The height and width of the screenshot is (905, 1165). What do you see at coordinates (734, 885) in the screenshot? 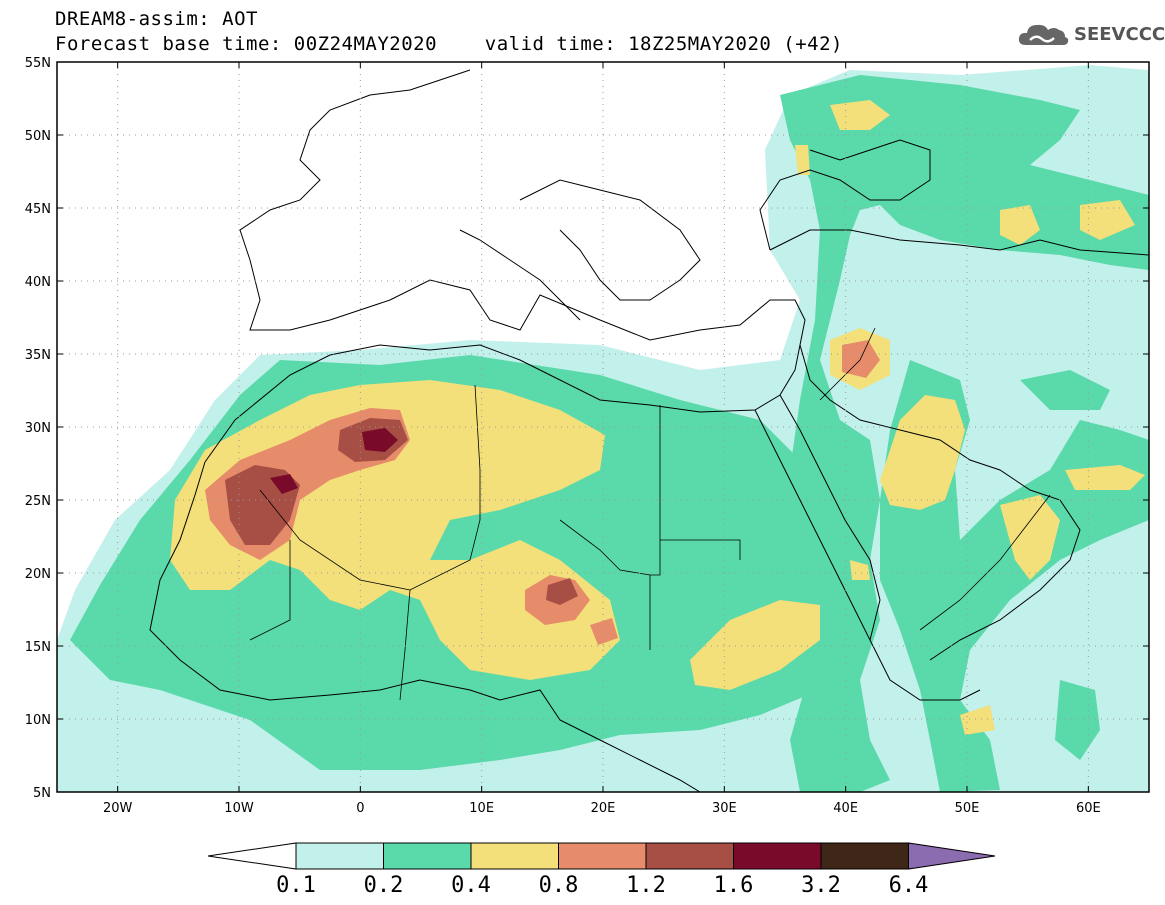
I see `colorbar-label: 1.6` at bounding box center [734, 885].